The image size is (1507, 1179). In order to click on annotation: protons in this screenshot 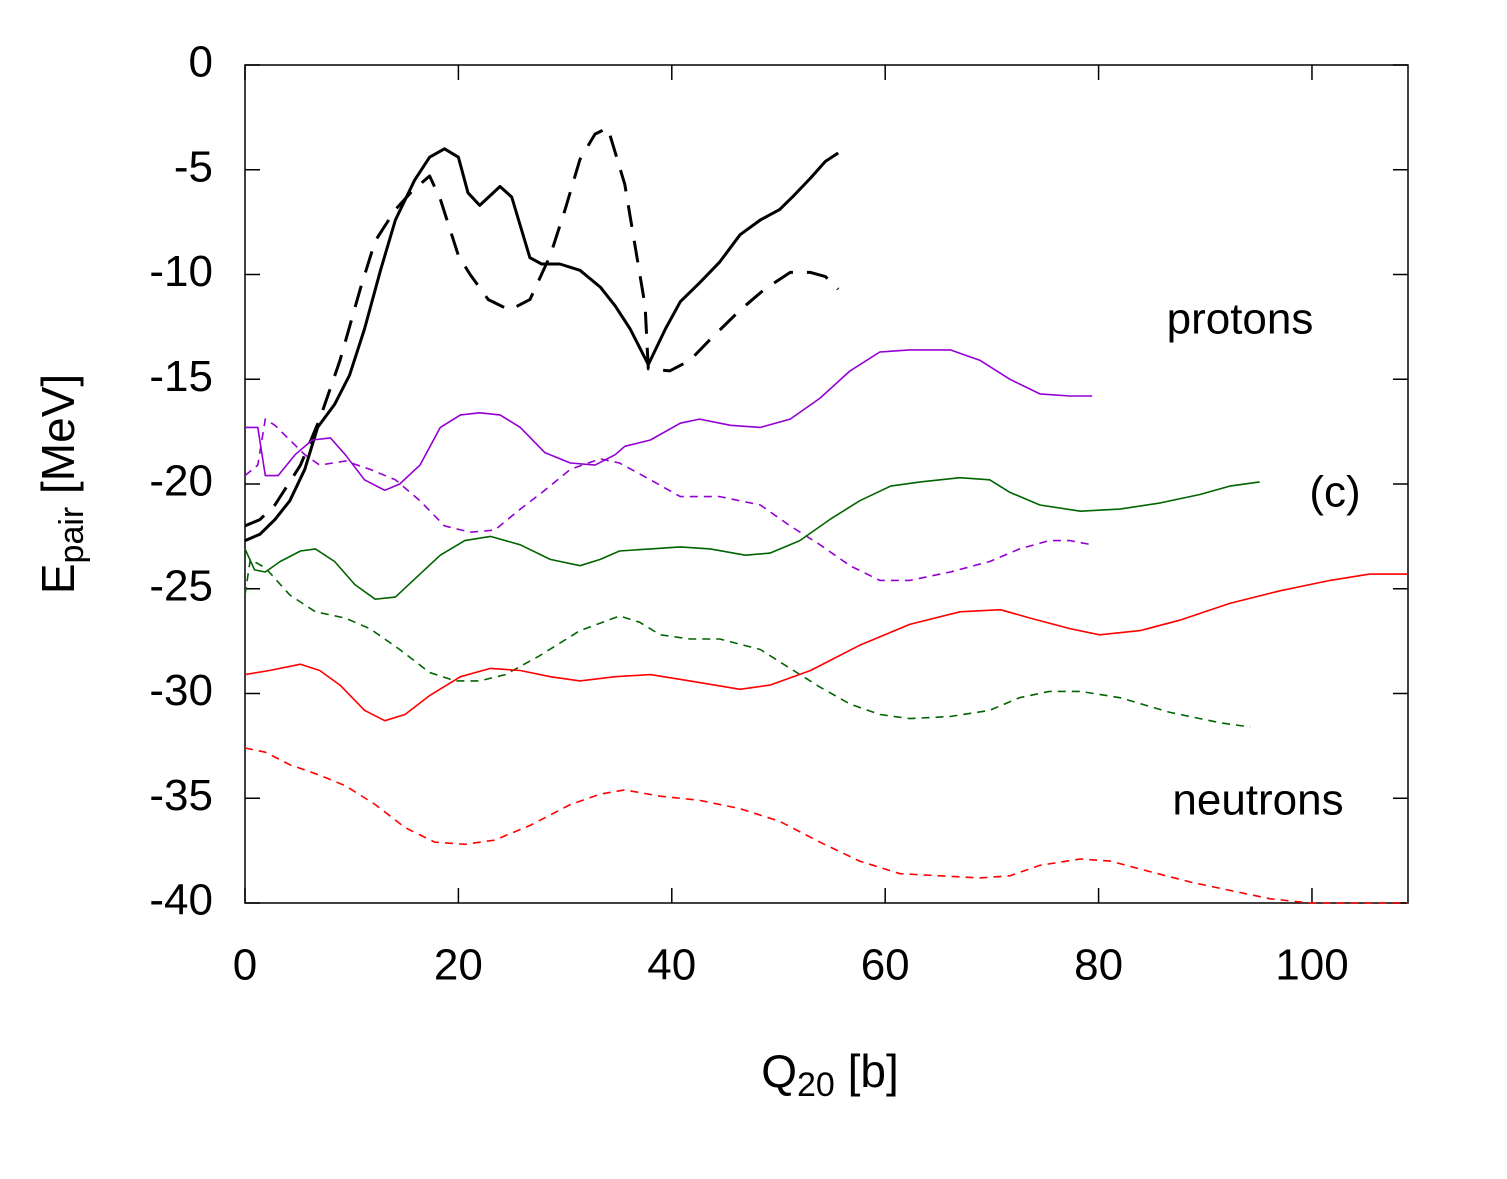, I will do `click(1240, 319)`.